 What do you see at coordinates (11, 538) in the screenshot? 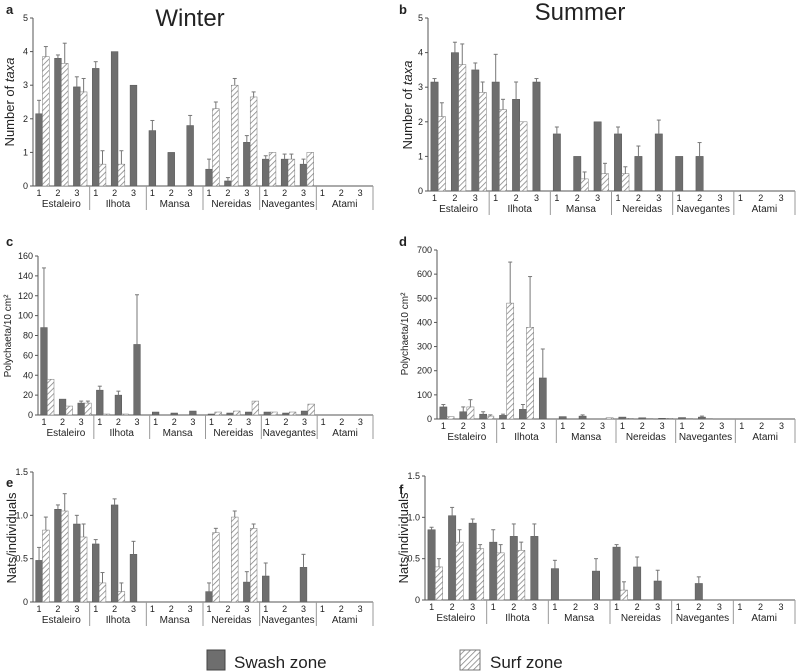
I see `y-axis-label: Nats/individuals` at bounding box center [11, 538].